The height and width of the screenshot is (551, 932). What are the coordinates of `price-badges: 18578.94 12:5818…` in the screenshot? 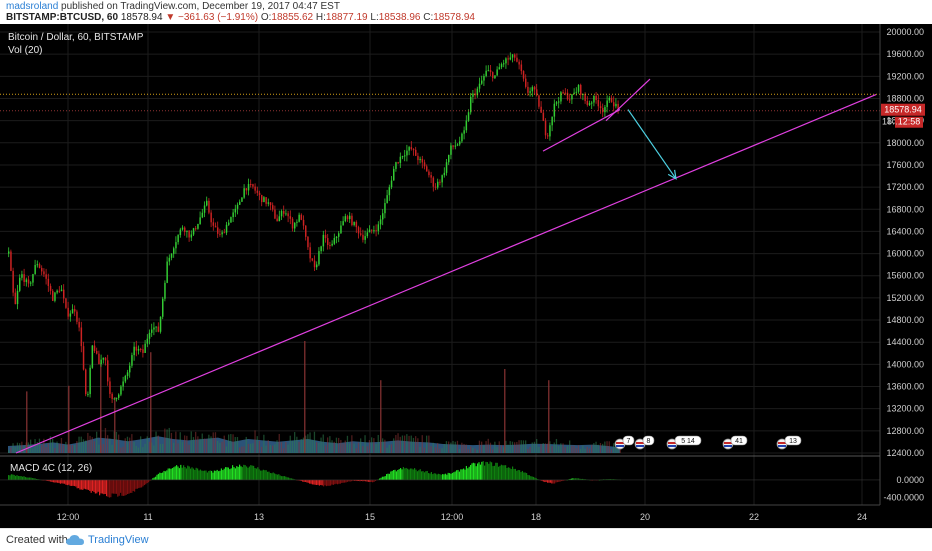 It's located at (903, 115).